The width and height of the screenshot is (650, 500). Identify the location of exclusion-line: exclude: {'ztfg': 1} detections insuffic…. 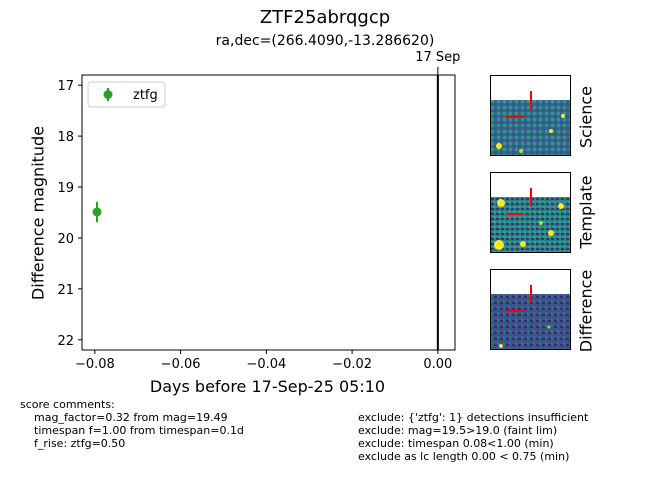
(473, 417).